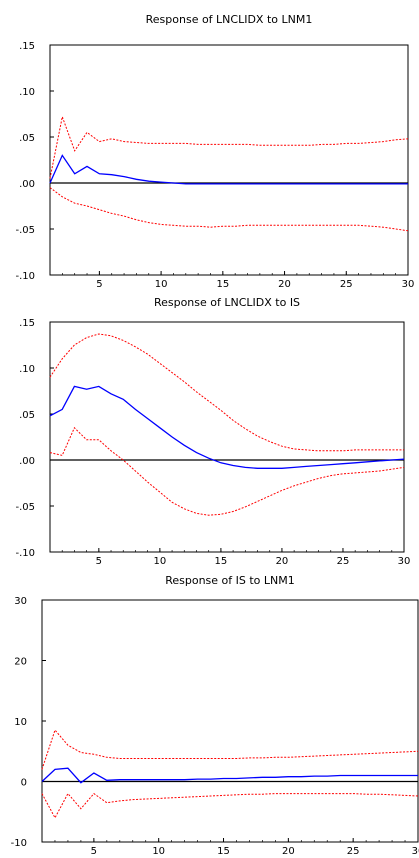 Image resolution: width=419 pixels, height=858 pixels. I want to click on y-tick-label: 30, so click(20, 601).